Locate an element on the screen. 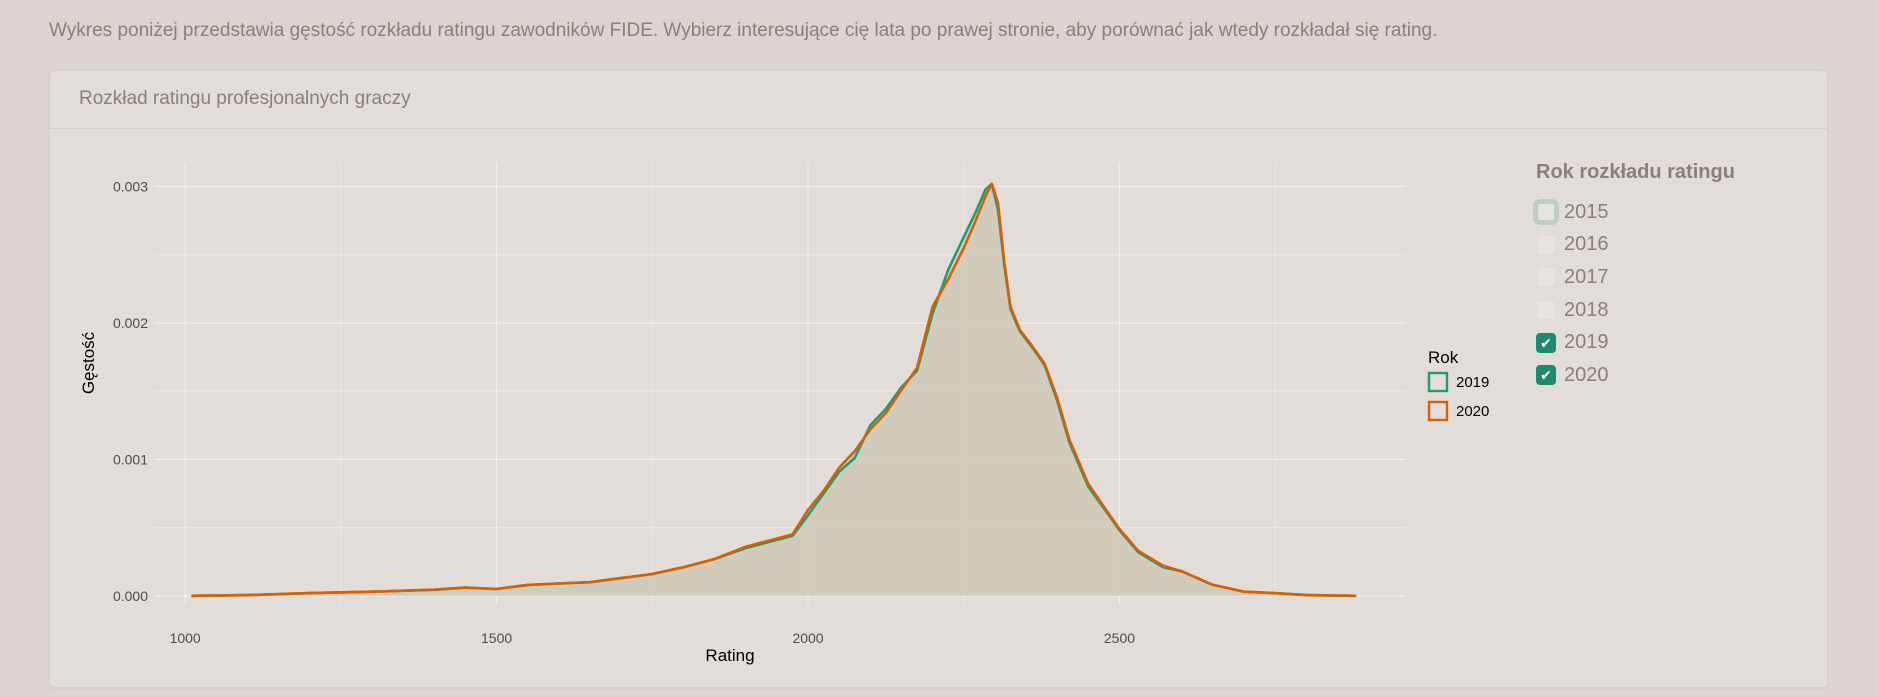  card-title: Rozkład ratingu profesjonalnych graczy is located at coordinates (938, 100).